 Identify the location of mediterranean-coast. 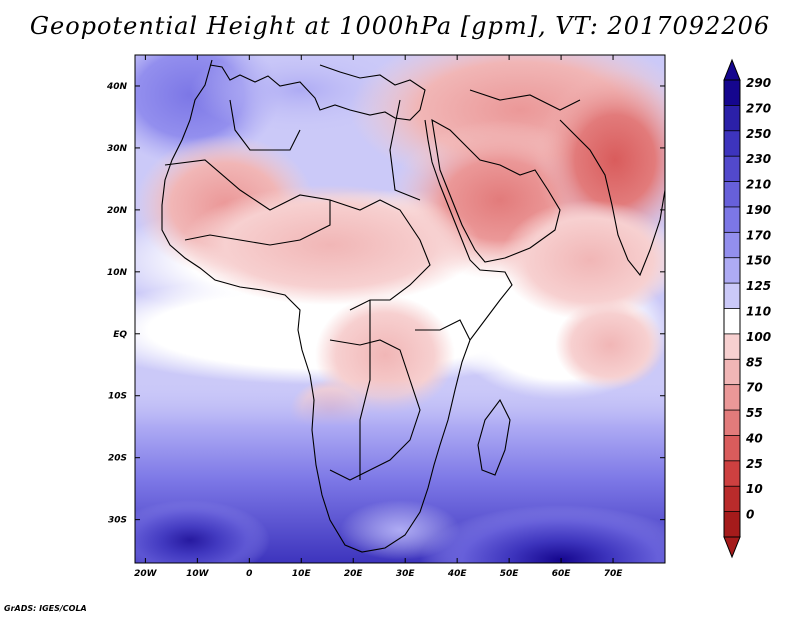
(317, 92).